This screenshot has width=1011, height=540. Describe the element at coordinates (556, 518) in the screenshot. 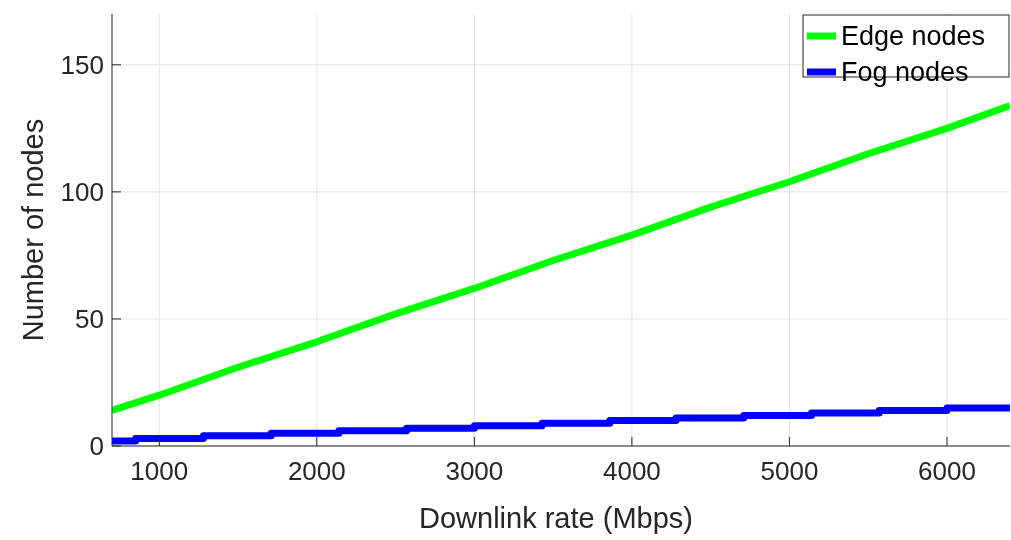

I see `x-axis-title: Downlink rate (Mbps)` at that location.